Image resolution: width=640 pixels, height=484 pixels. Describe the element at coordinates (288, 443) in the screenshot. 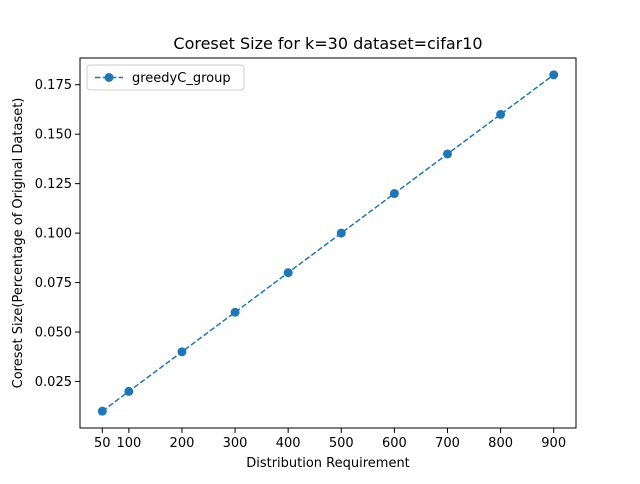

I see `x-tick-label: 400` at that location.